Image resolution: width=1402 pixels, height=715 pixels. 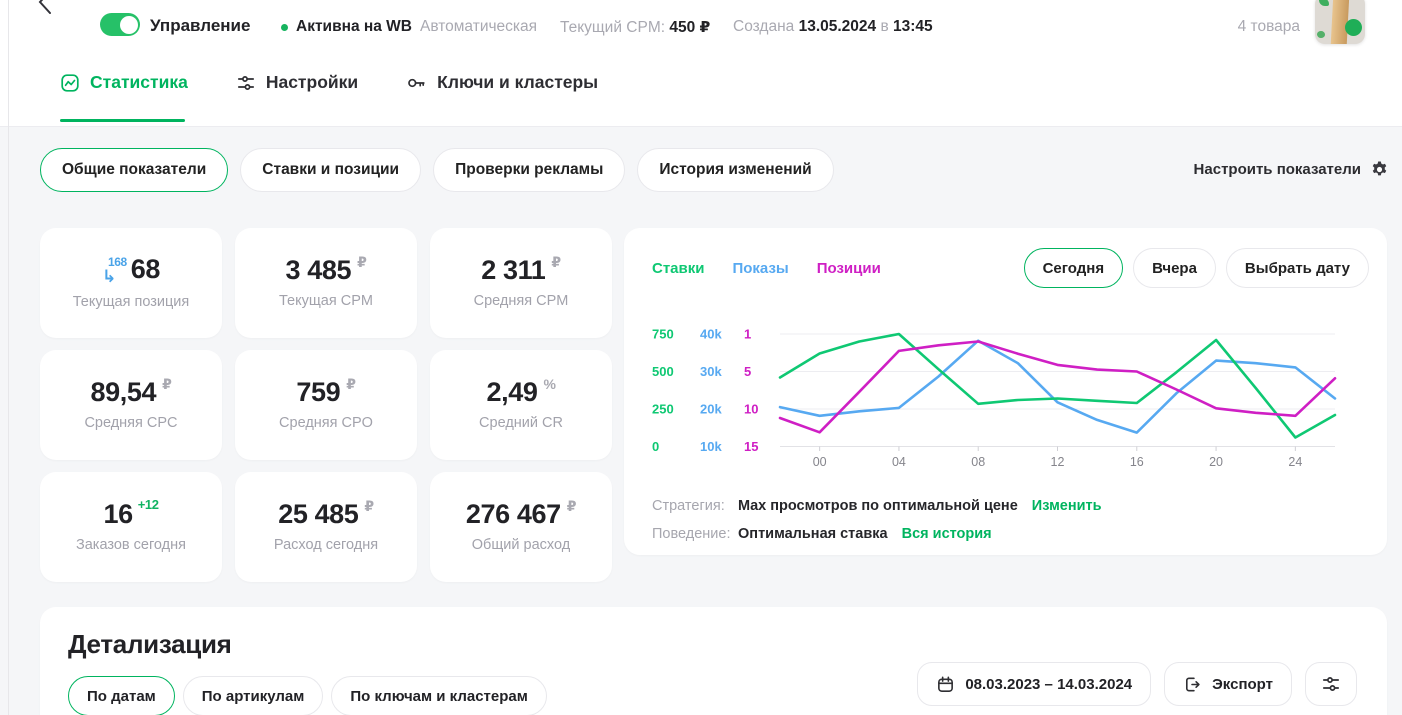 What do you see at coordinates (764, 26) in the screenshot?
I see `created-label: Создана` at bounding box center [764, 26].